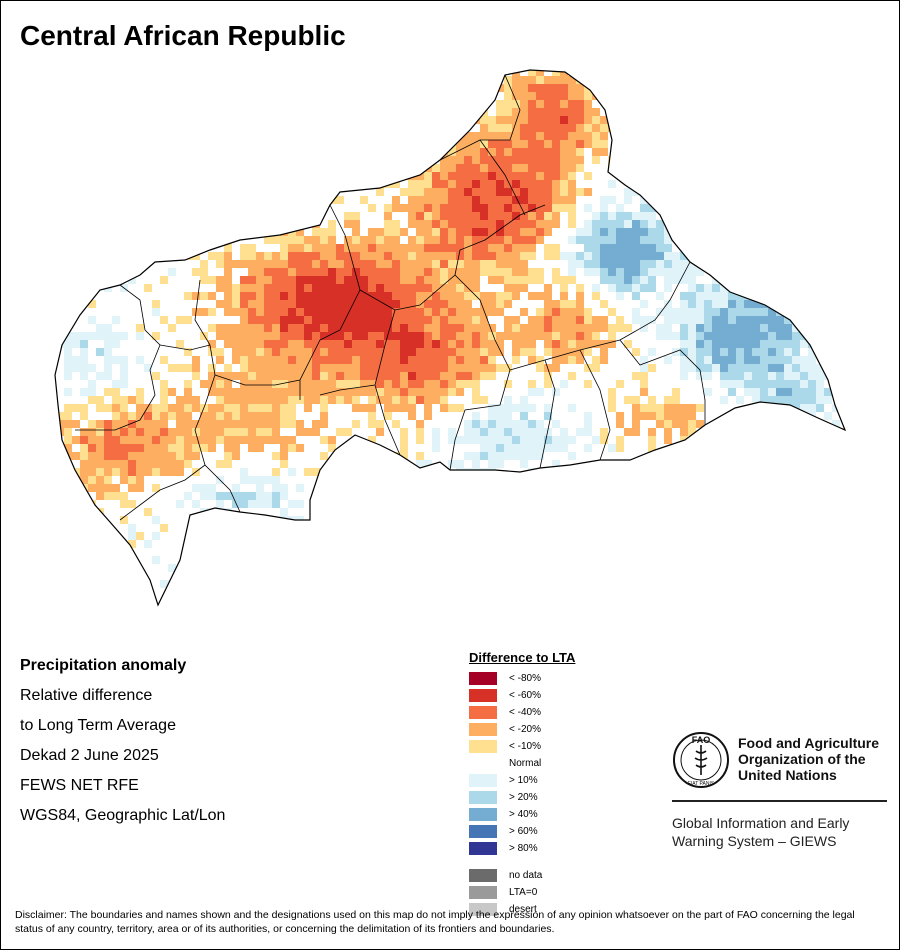 The width and height of the screenshot is (900, 950). What do you see at coordinates (103, 665) in the screenshot?
I see `info-heading: Precipitation anomaly` at bounding box center [103, 665].